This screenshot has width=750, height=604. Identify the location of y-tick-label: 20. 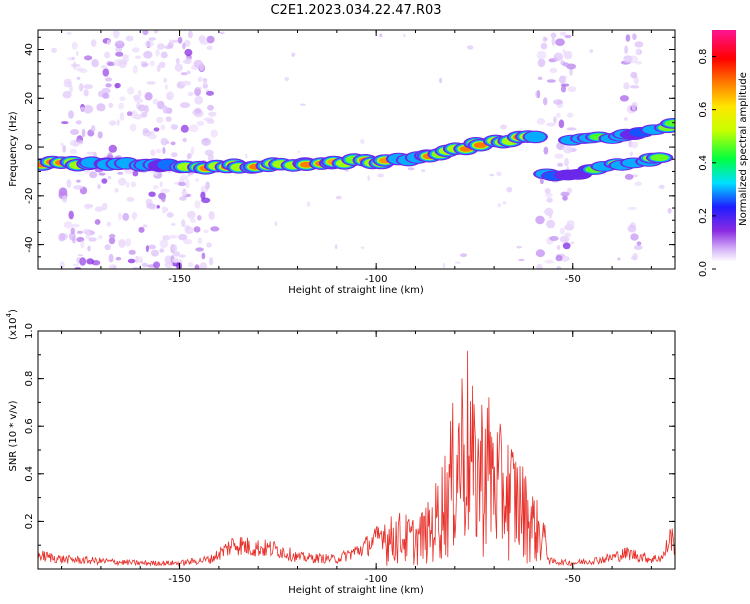
(29, 98).